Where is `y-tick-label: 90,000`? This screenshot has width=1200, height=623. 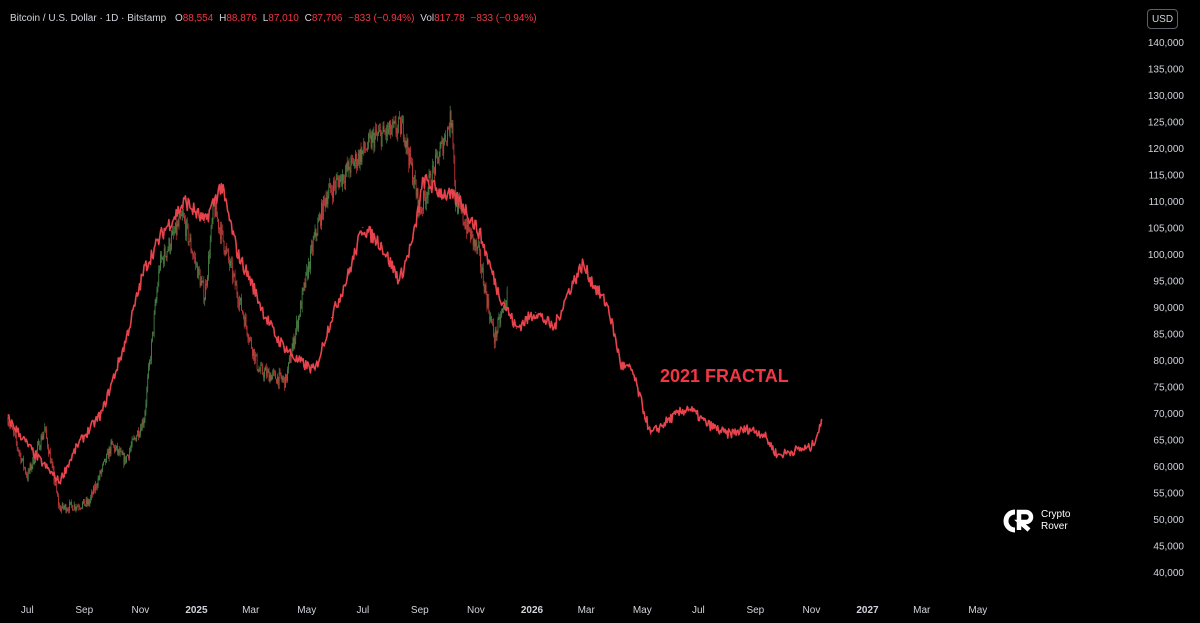 y-tick-label: 90,000 is located at coordinates (1168, 308).